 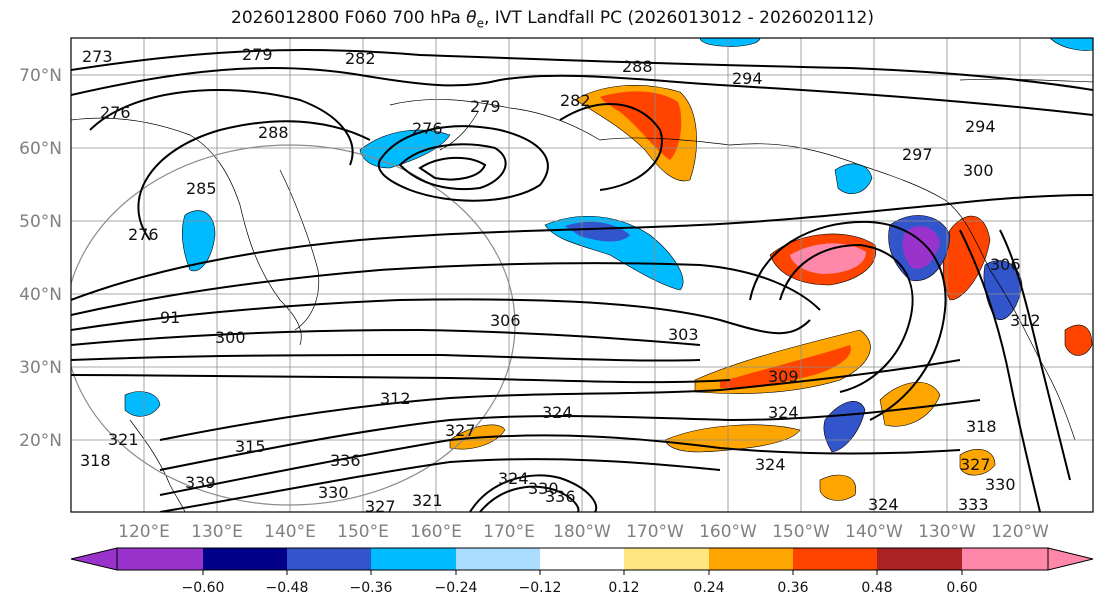 What do you see at coordinates (436, 532) in the screenshot?
I see `lon-tick-label: 160°E` at bounding box center [436, 532].